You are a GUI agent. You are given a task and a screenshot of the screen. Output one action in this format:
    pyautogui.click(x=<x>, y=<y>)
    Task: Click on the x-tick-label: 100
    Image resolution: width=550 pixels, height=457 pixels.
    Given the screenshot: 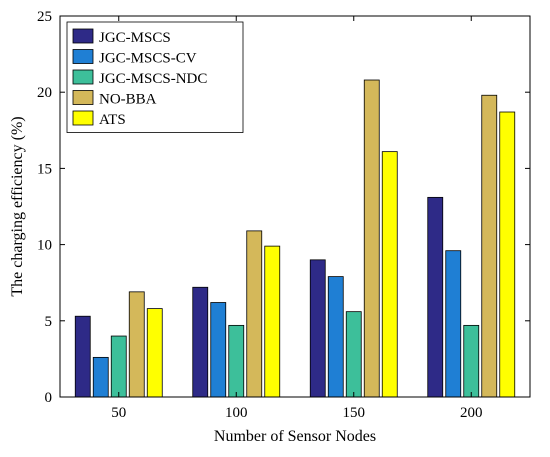 What is the action you would take?
    pyautogui.click(x=236, y=413)
    